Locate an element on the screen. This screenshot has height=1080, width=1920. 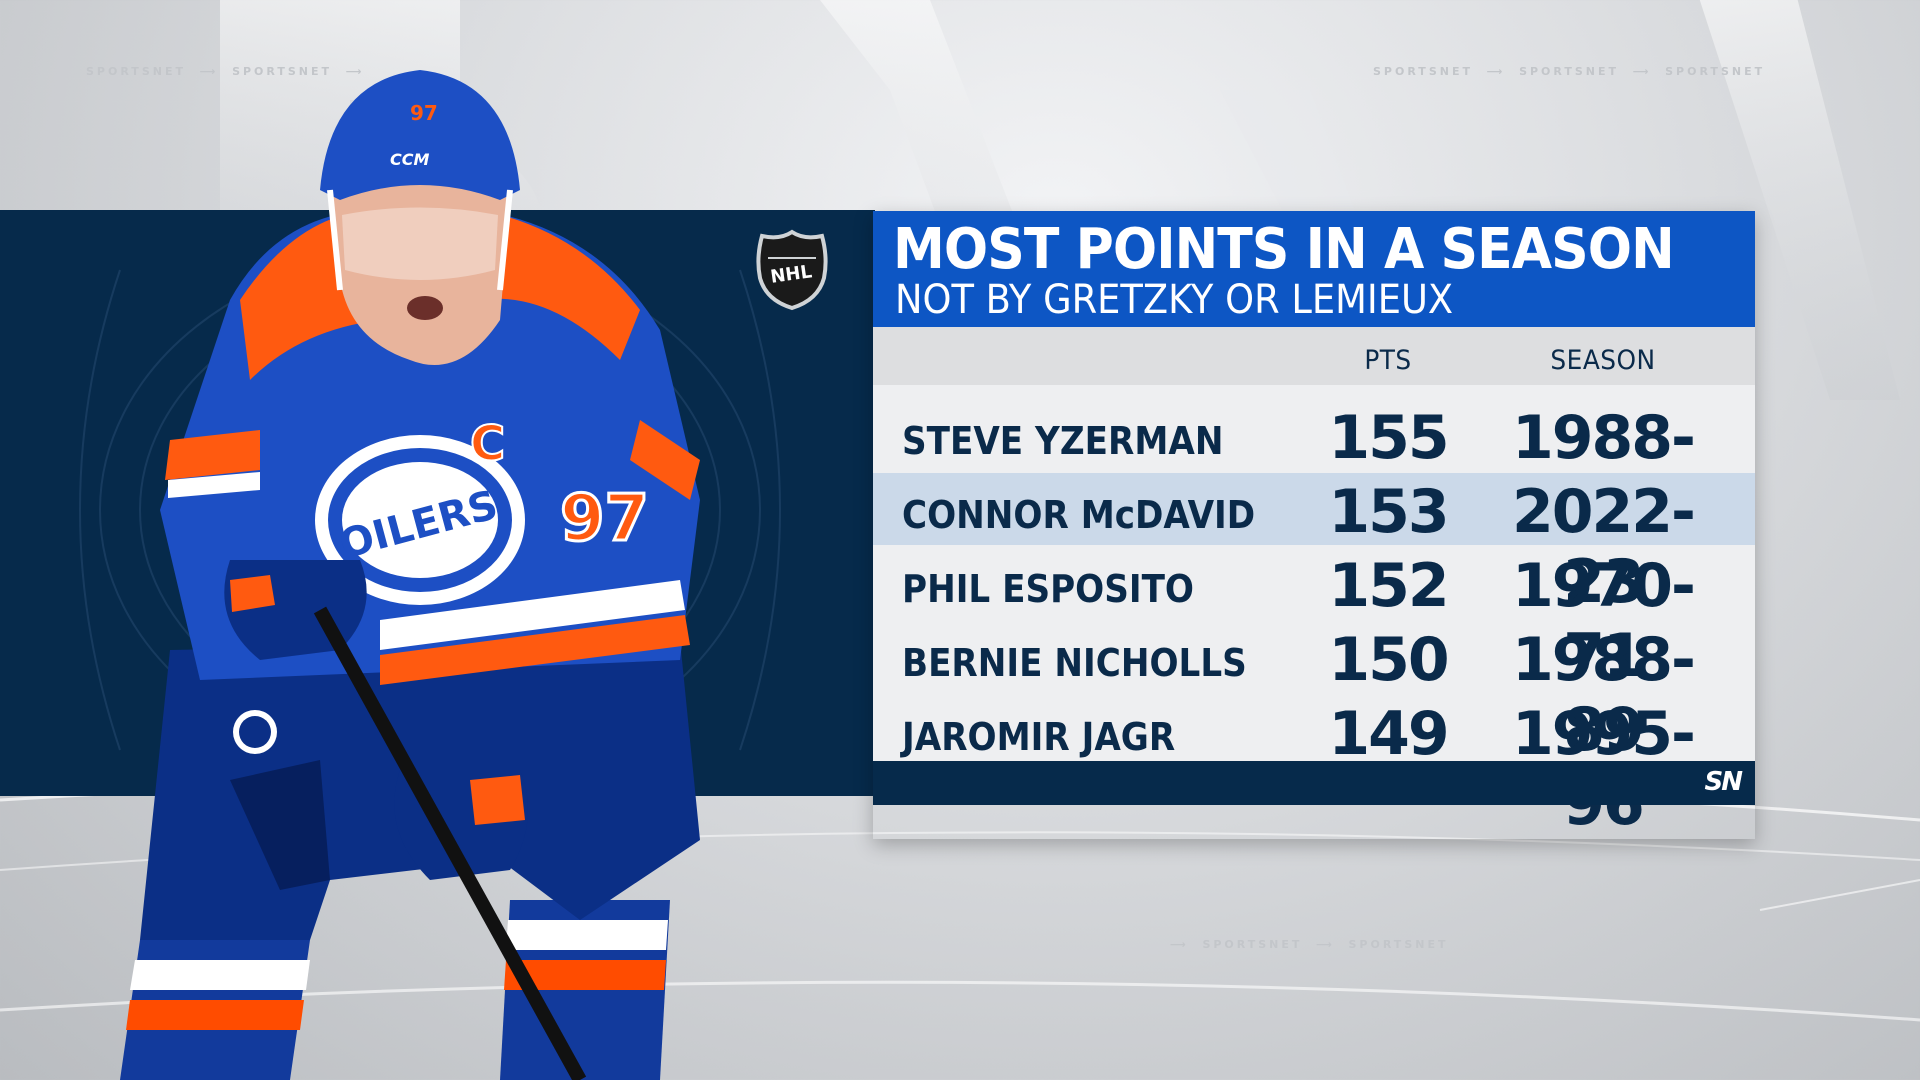
table-row: JAROMIR JAGR 149 1995-96 is located at coordinates (1314, 767).